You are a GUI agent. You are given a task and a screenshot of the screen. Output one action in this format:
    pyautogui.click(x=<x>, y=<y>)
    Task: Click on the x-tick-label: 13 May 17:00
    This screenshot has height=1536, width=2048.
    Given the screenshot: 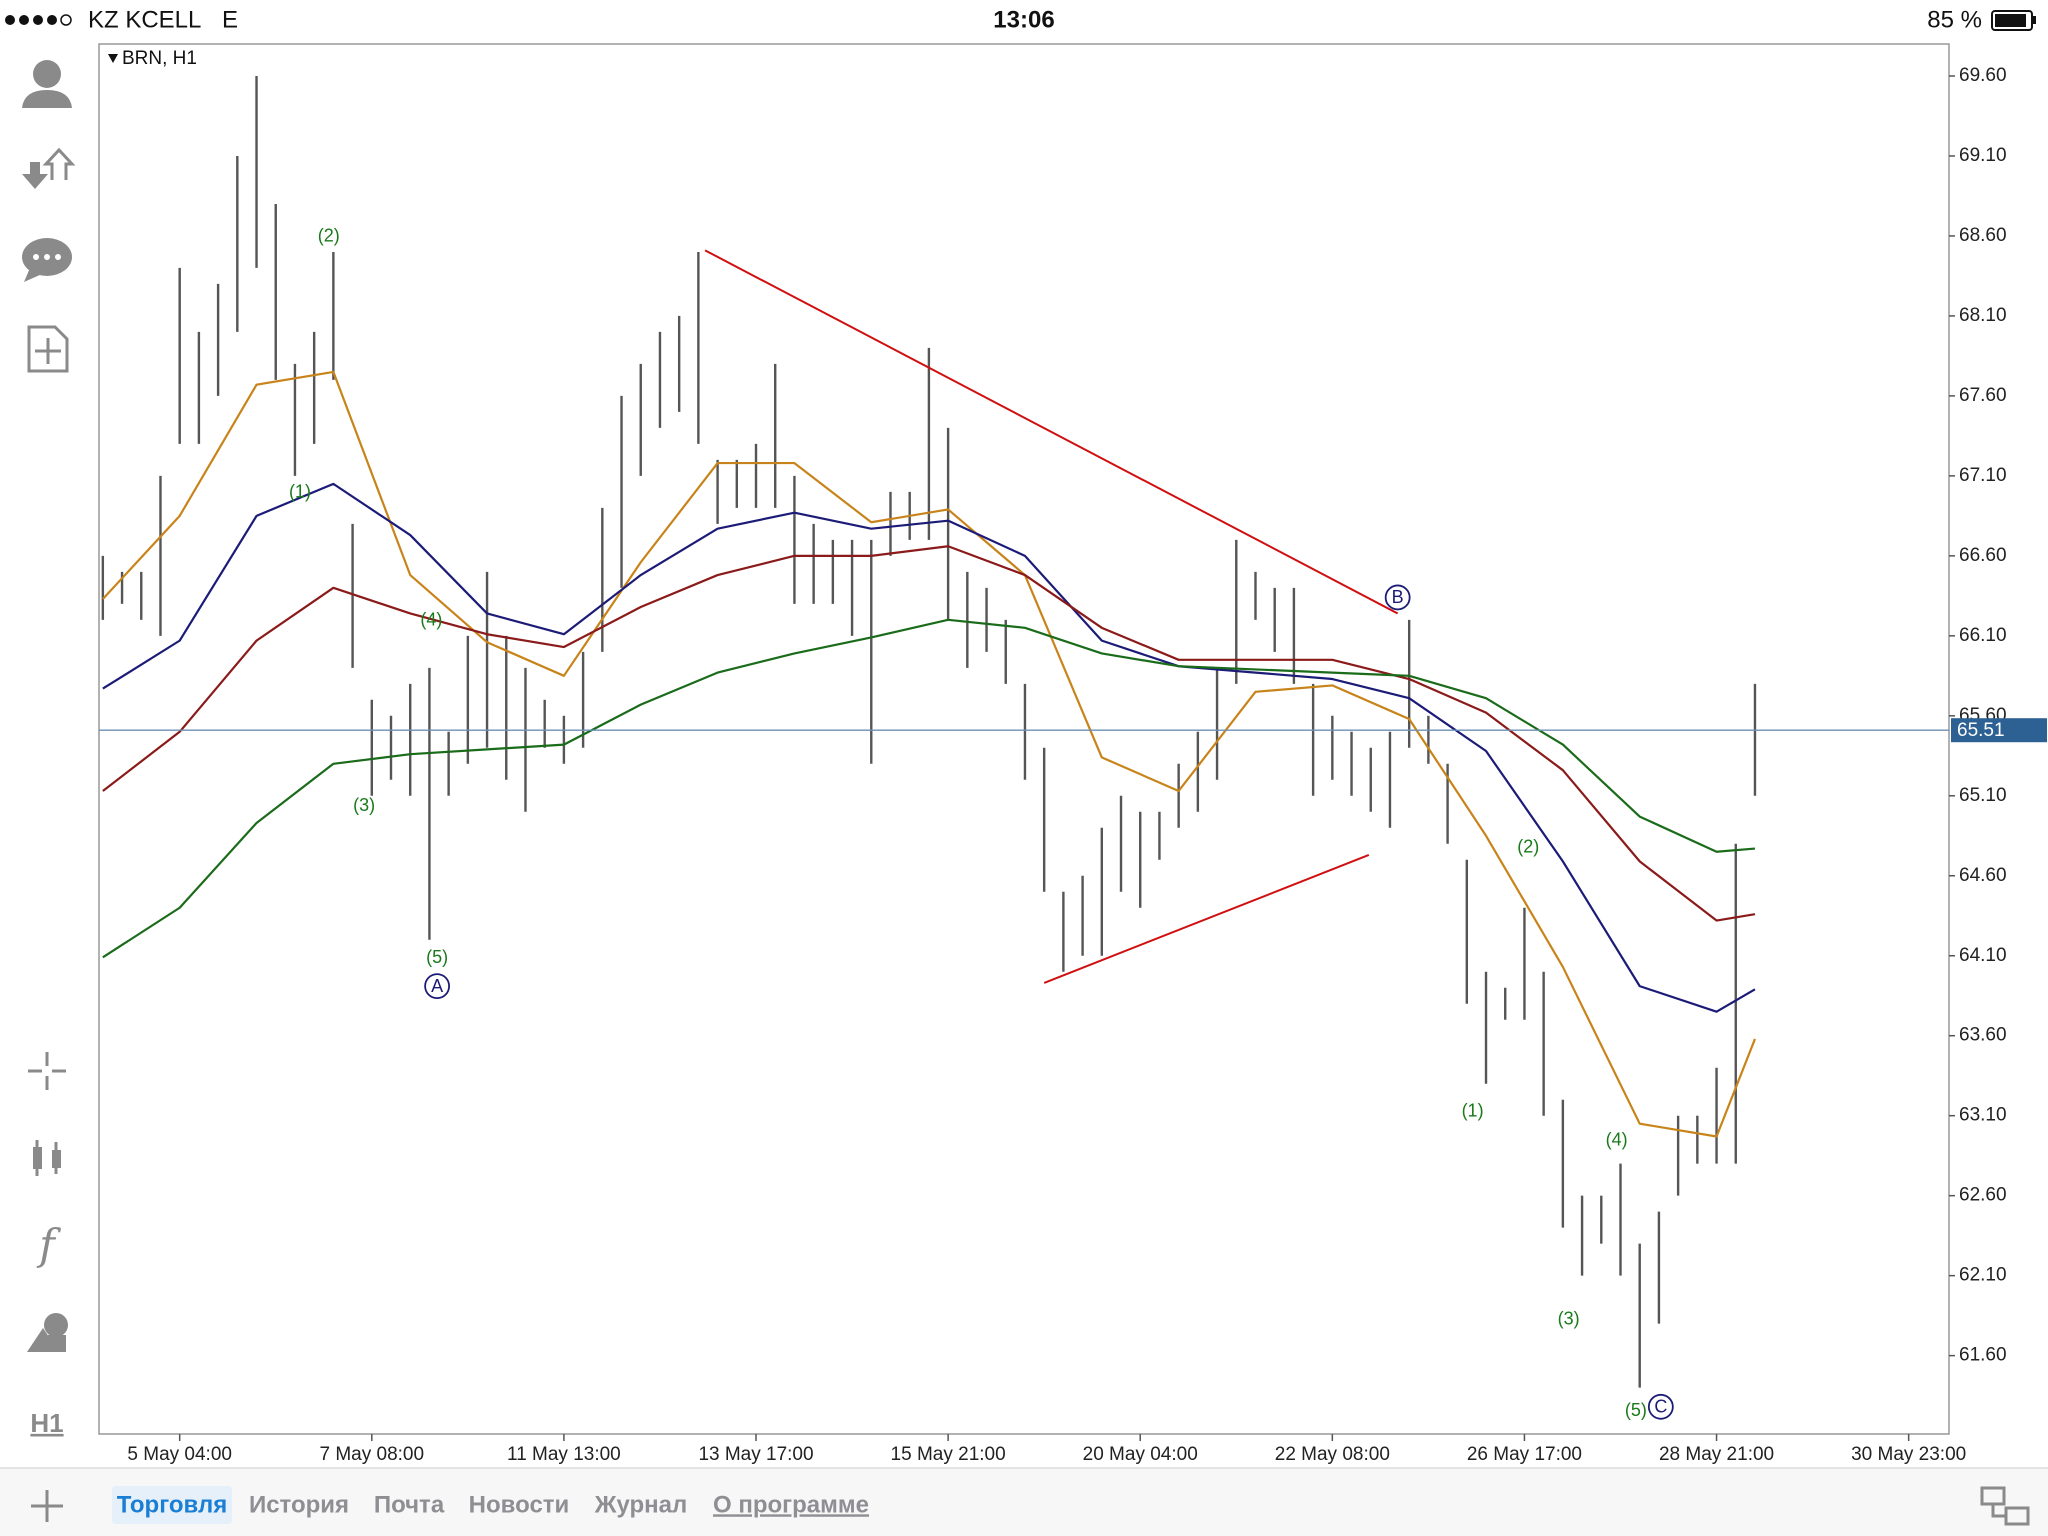 What is the action you would take?
    pyautogui.click(x=755, y=1454)
    